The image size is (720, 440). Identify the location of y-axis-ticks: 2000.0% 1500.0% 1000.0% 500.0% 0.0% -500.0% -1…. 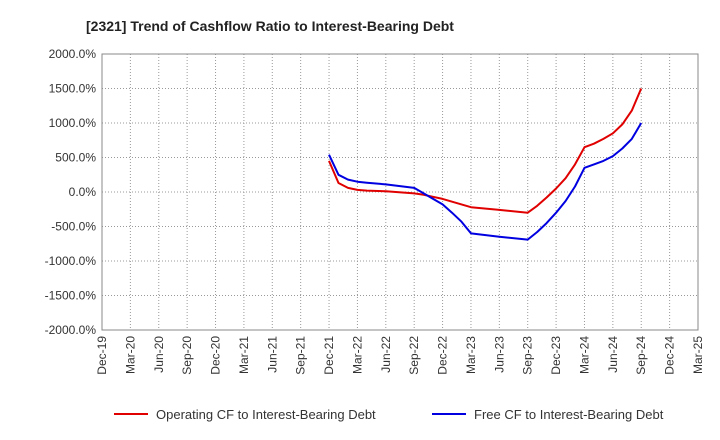
(71, 192).